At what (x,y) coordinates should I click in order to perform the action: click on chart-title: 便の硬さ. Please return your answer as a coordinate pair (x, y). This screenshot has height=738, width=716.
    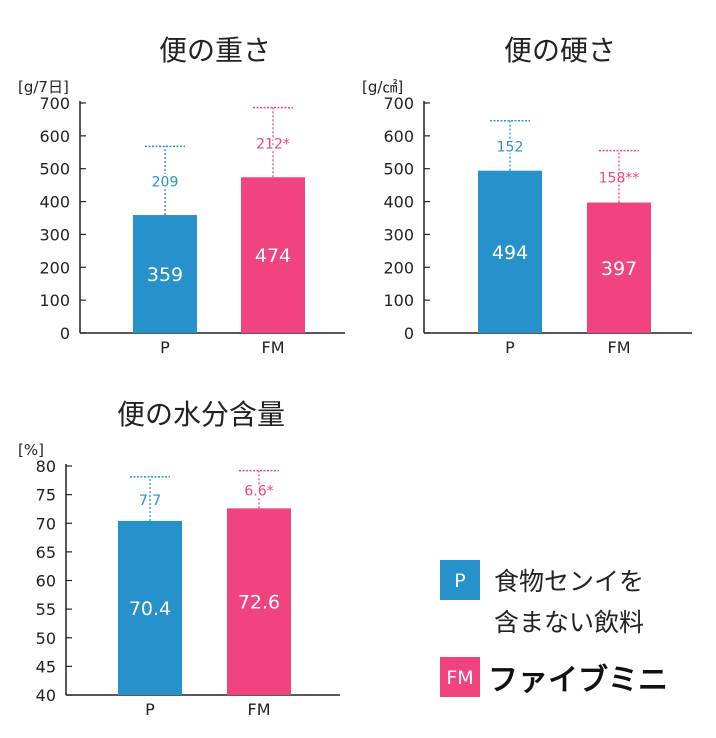
    Looking at the image, I should click on (560, 50).